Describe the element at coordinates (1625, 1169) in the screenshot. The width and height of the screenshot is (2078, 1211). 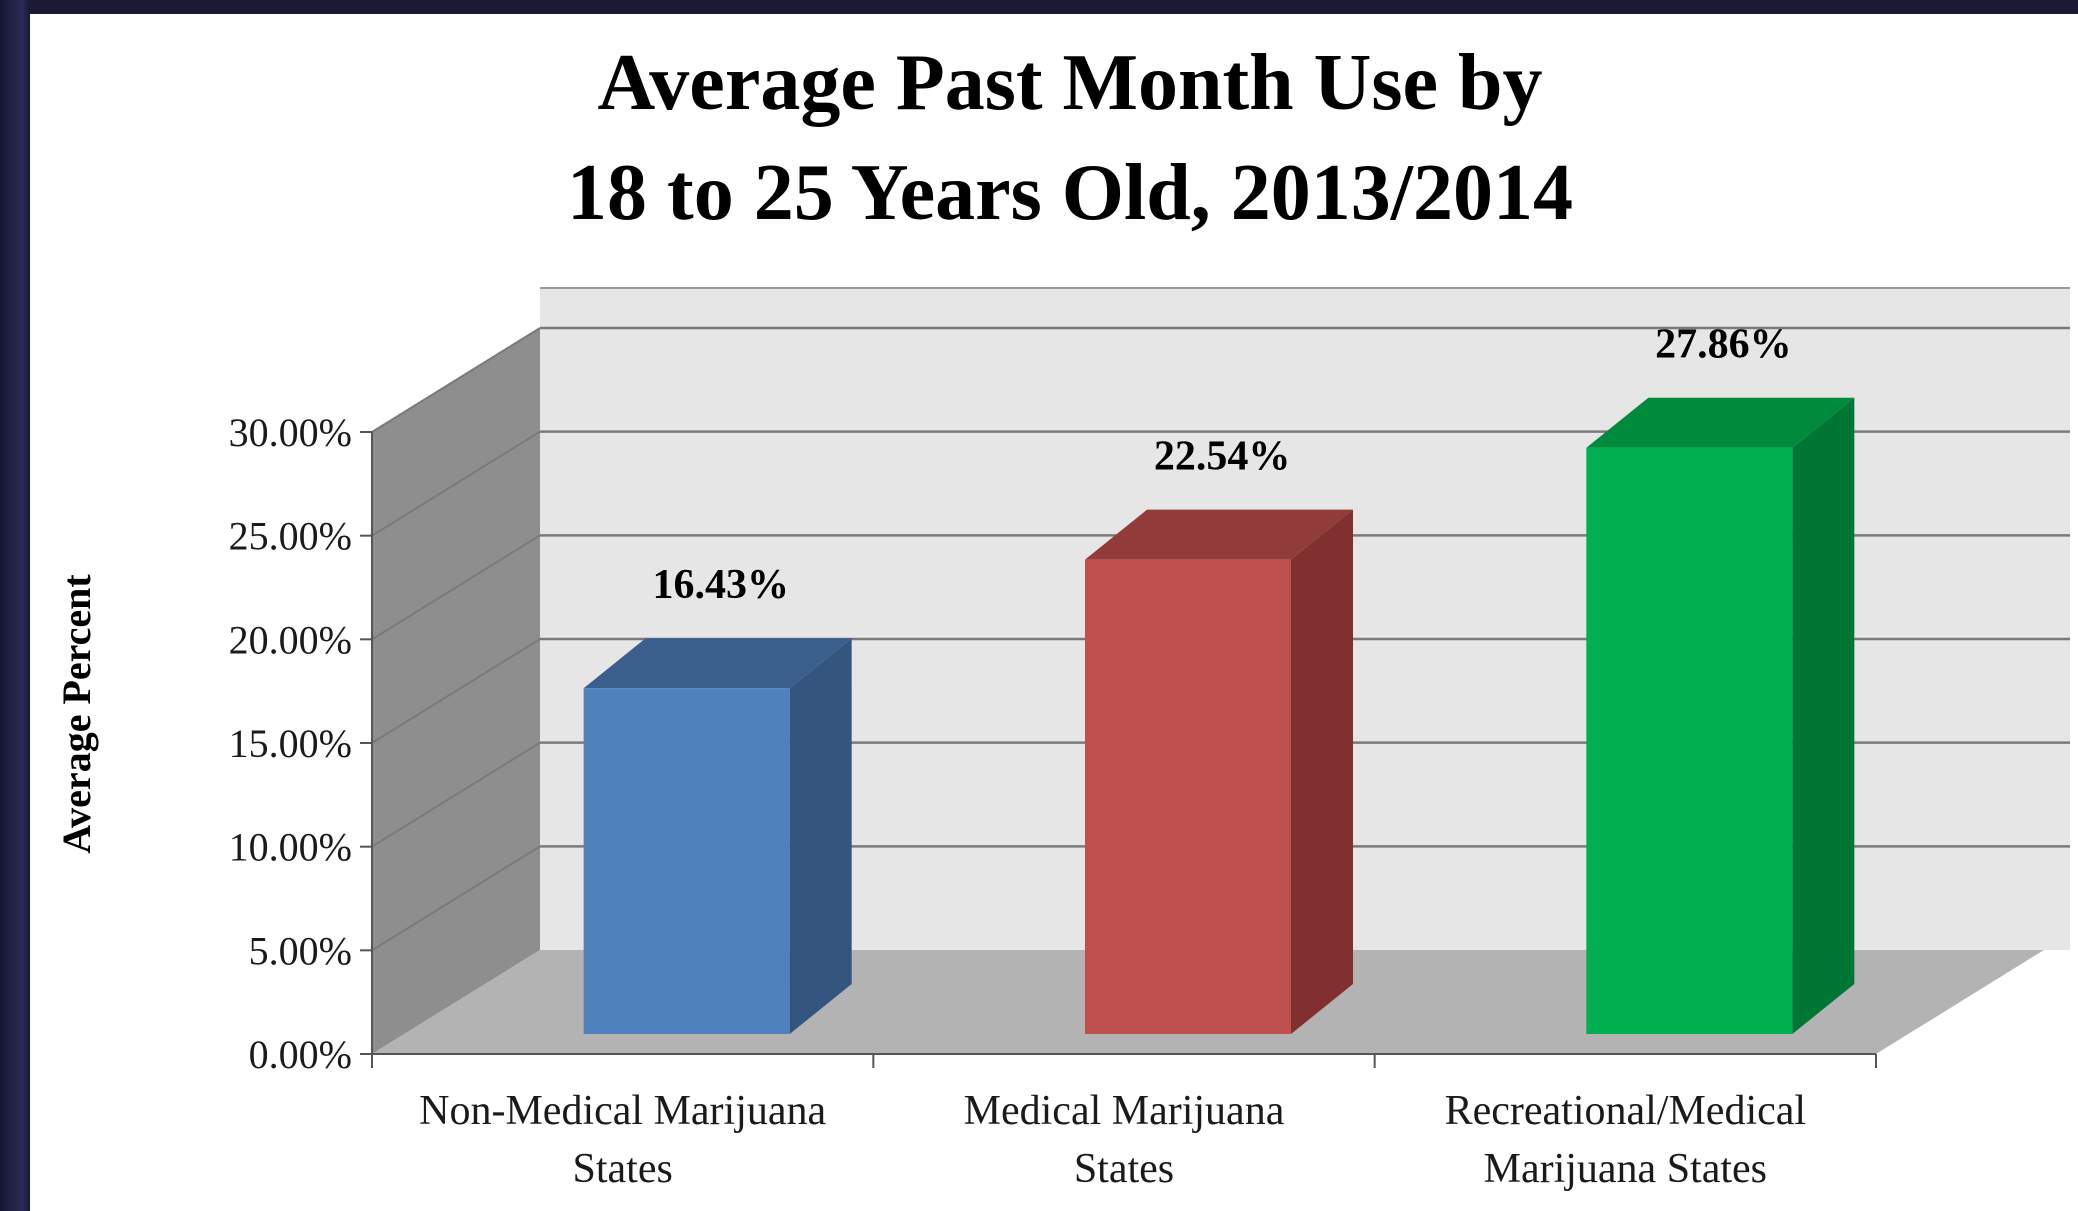
I see `x-category-label: Marijuana States` at that location.